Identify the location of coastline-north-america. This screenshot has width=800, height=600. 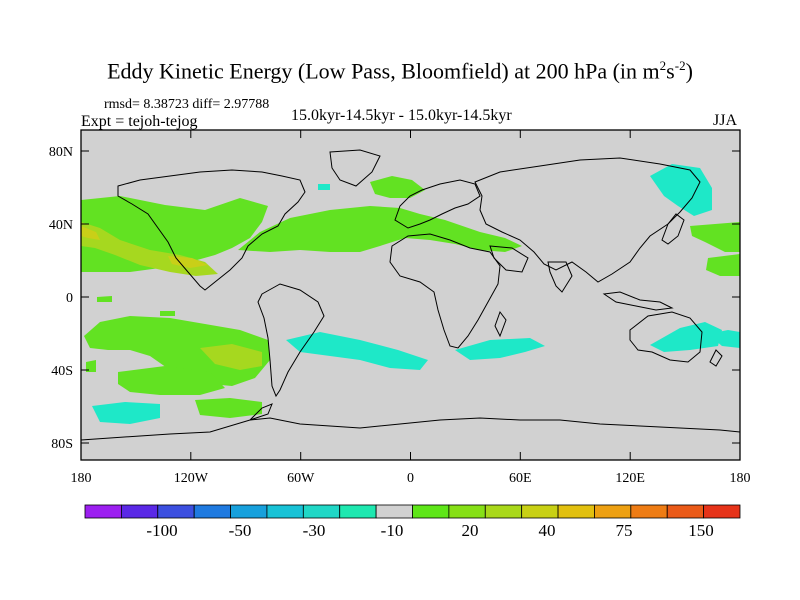
(211, 230).